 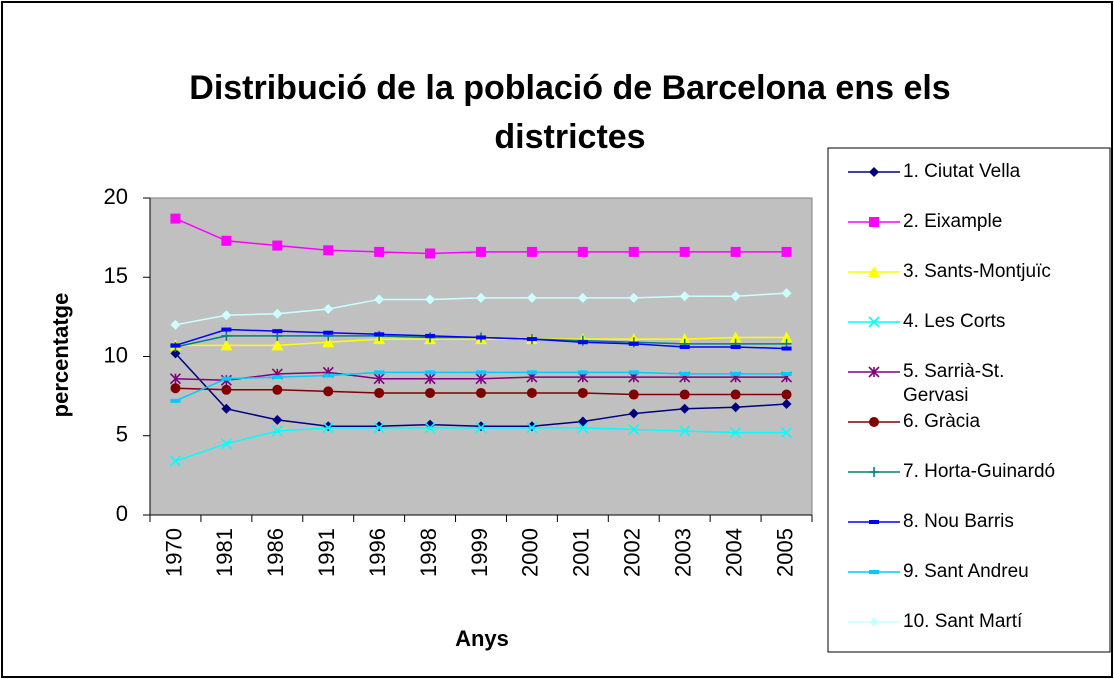 I want to click on legend-label: 1. Ciutat Vella, so click(x=962, y=171).